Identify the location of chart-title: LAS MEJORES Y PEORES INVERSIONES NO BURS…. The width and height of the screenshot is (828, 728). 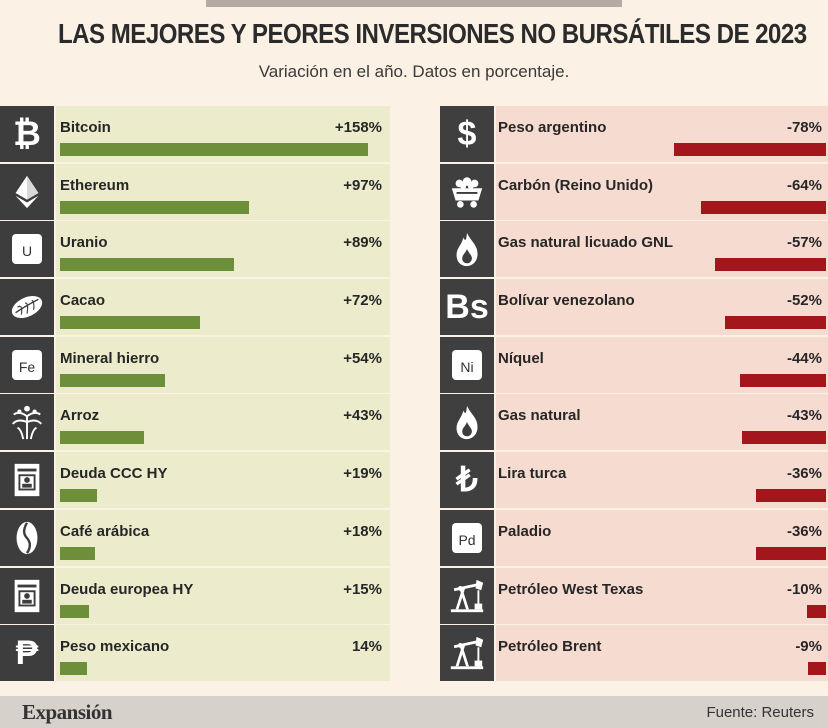
(432, 33).